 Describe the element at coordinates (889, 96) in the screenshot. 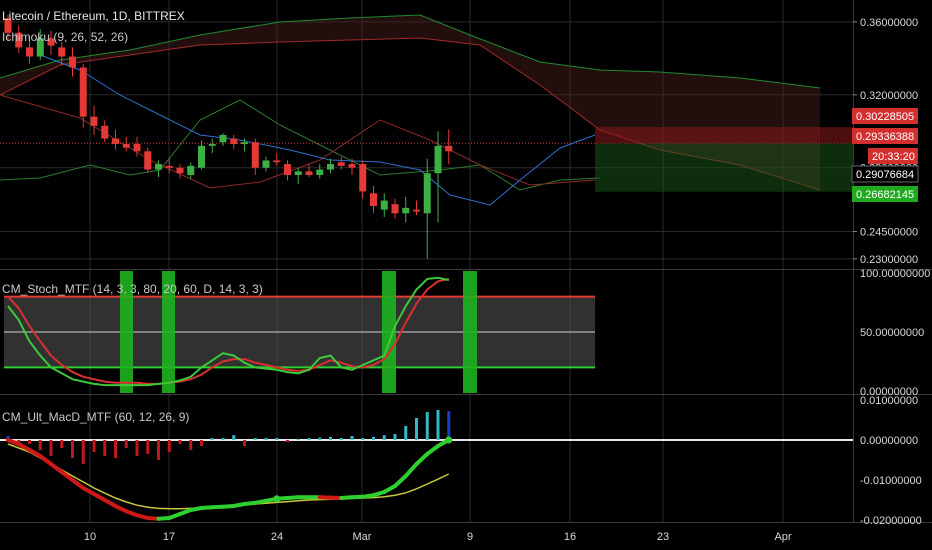

I see `price-tick-label: 0.32000000` at that location.